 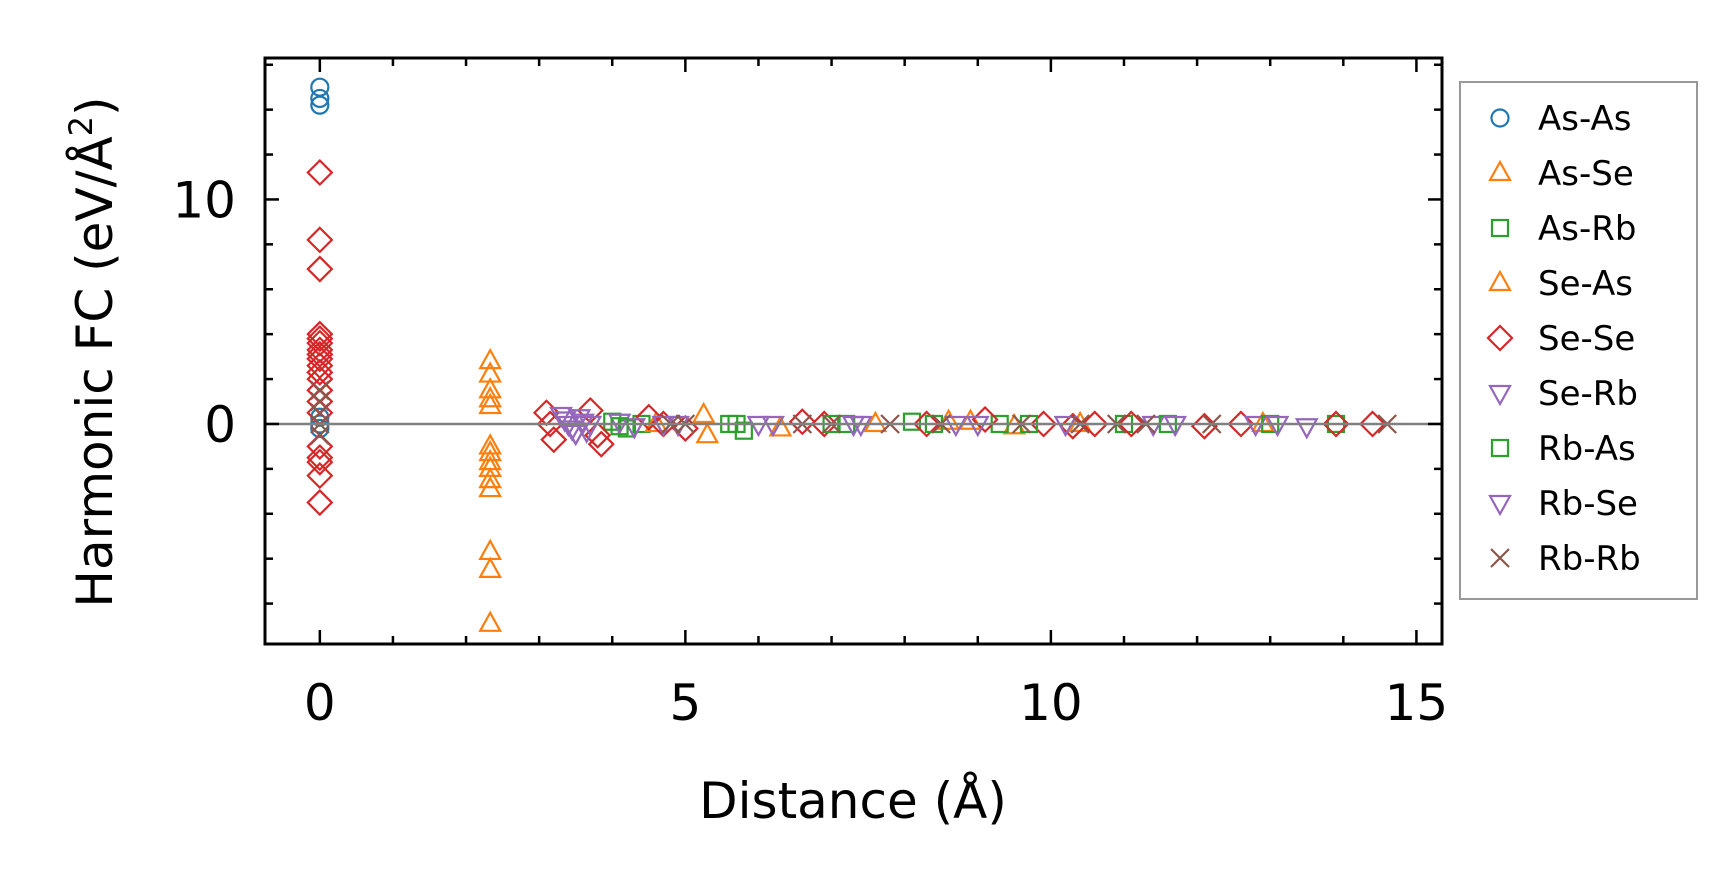 I want to click on legend-label-rb-as: Rb-As, so click(x=1587, y=449).